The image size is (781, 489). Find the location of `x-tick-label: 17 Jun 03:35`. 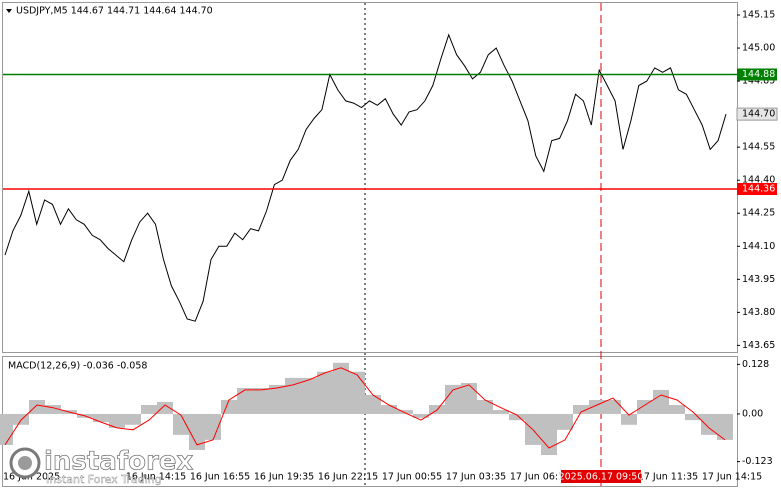

x-tick-label: 17 Jun 03:35 is located at coordinates (476, 477).